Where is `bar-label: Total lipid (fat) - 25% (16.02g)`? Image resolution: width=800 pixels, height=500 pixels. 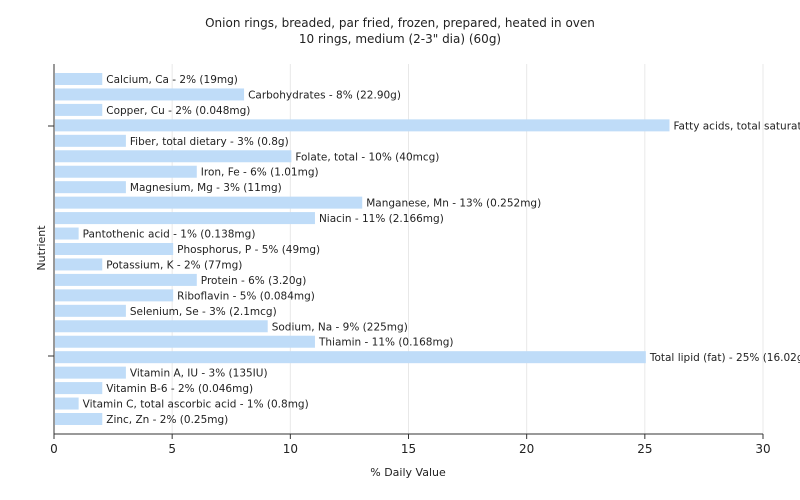 bar-label: Total lipid (fat) - 25% (16.02g) is located at coordinates (724, 358).